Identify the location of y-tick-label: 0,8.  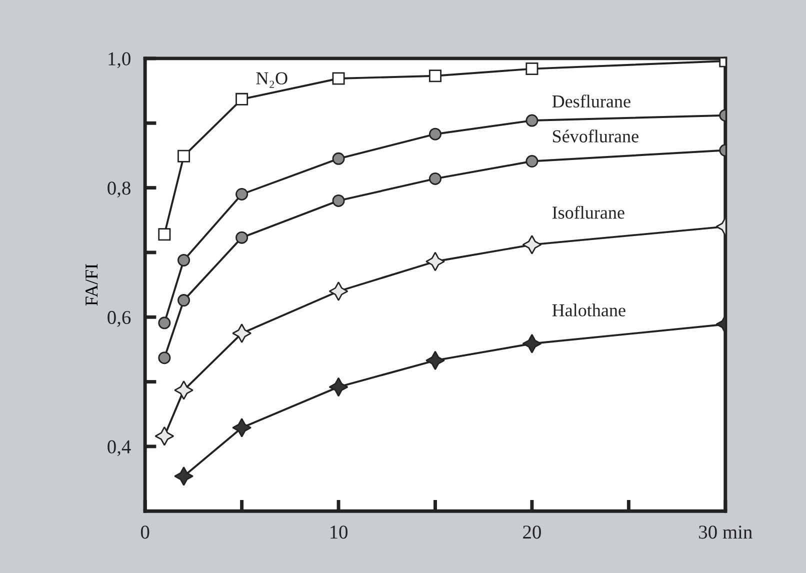
(119, 190).